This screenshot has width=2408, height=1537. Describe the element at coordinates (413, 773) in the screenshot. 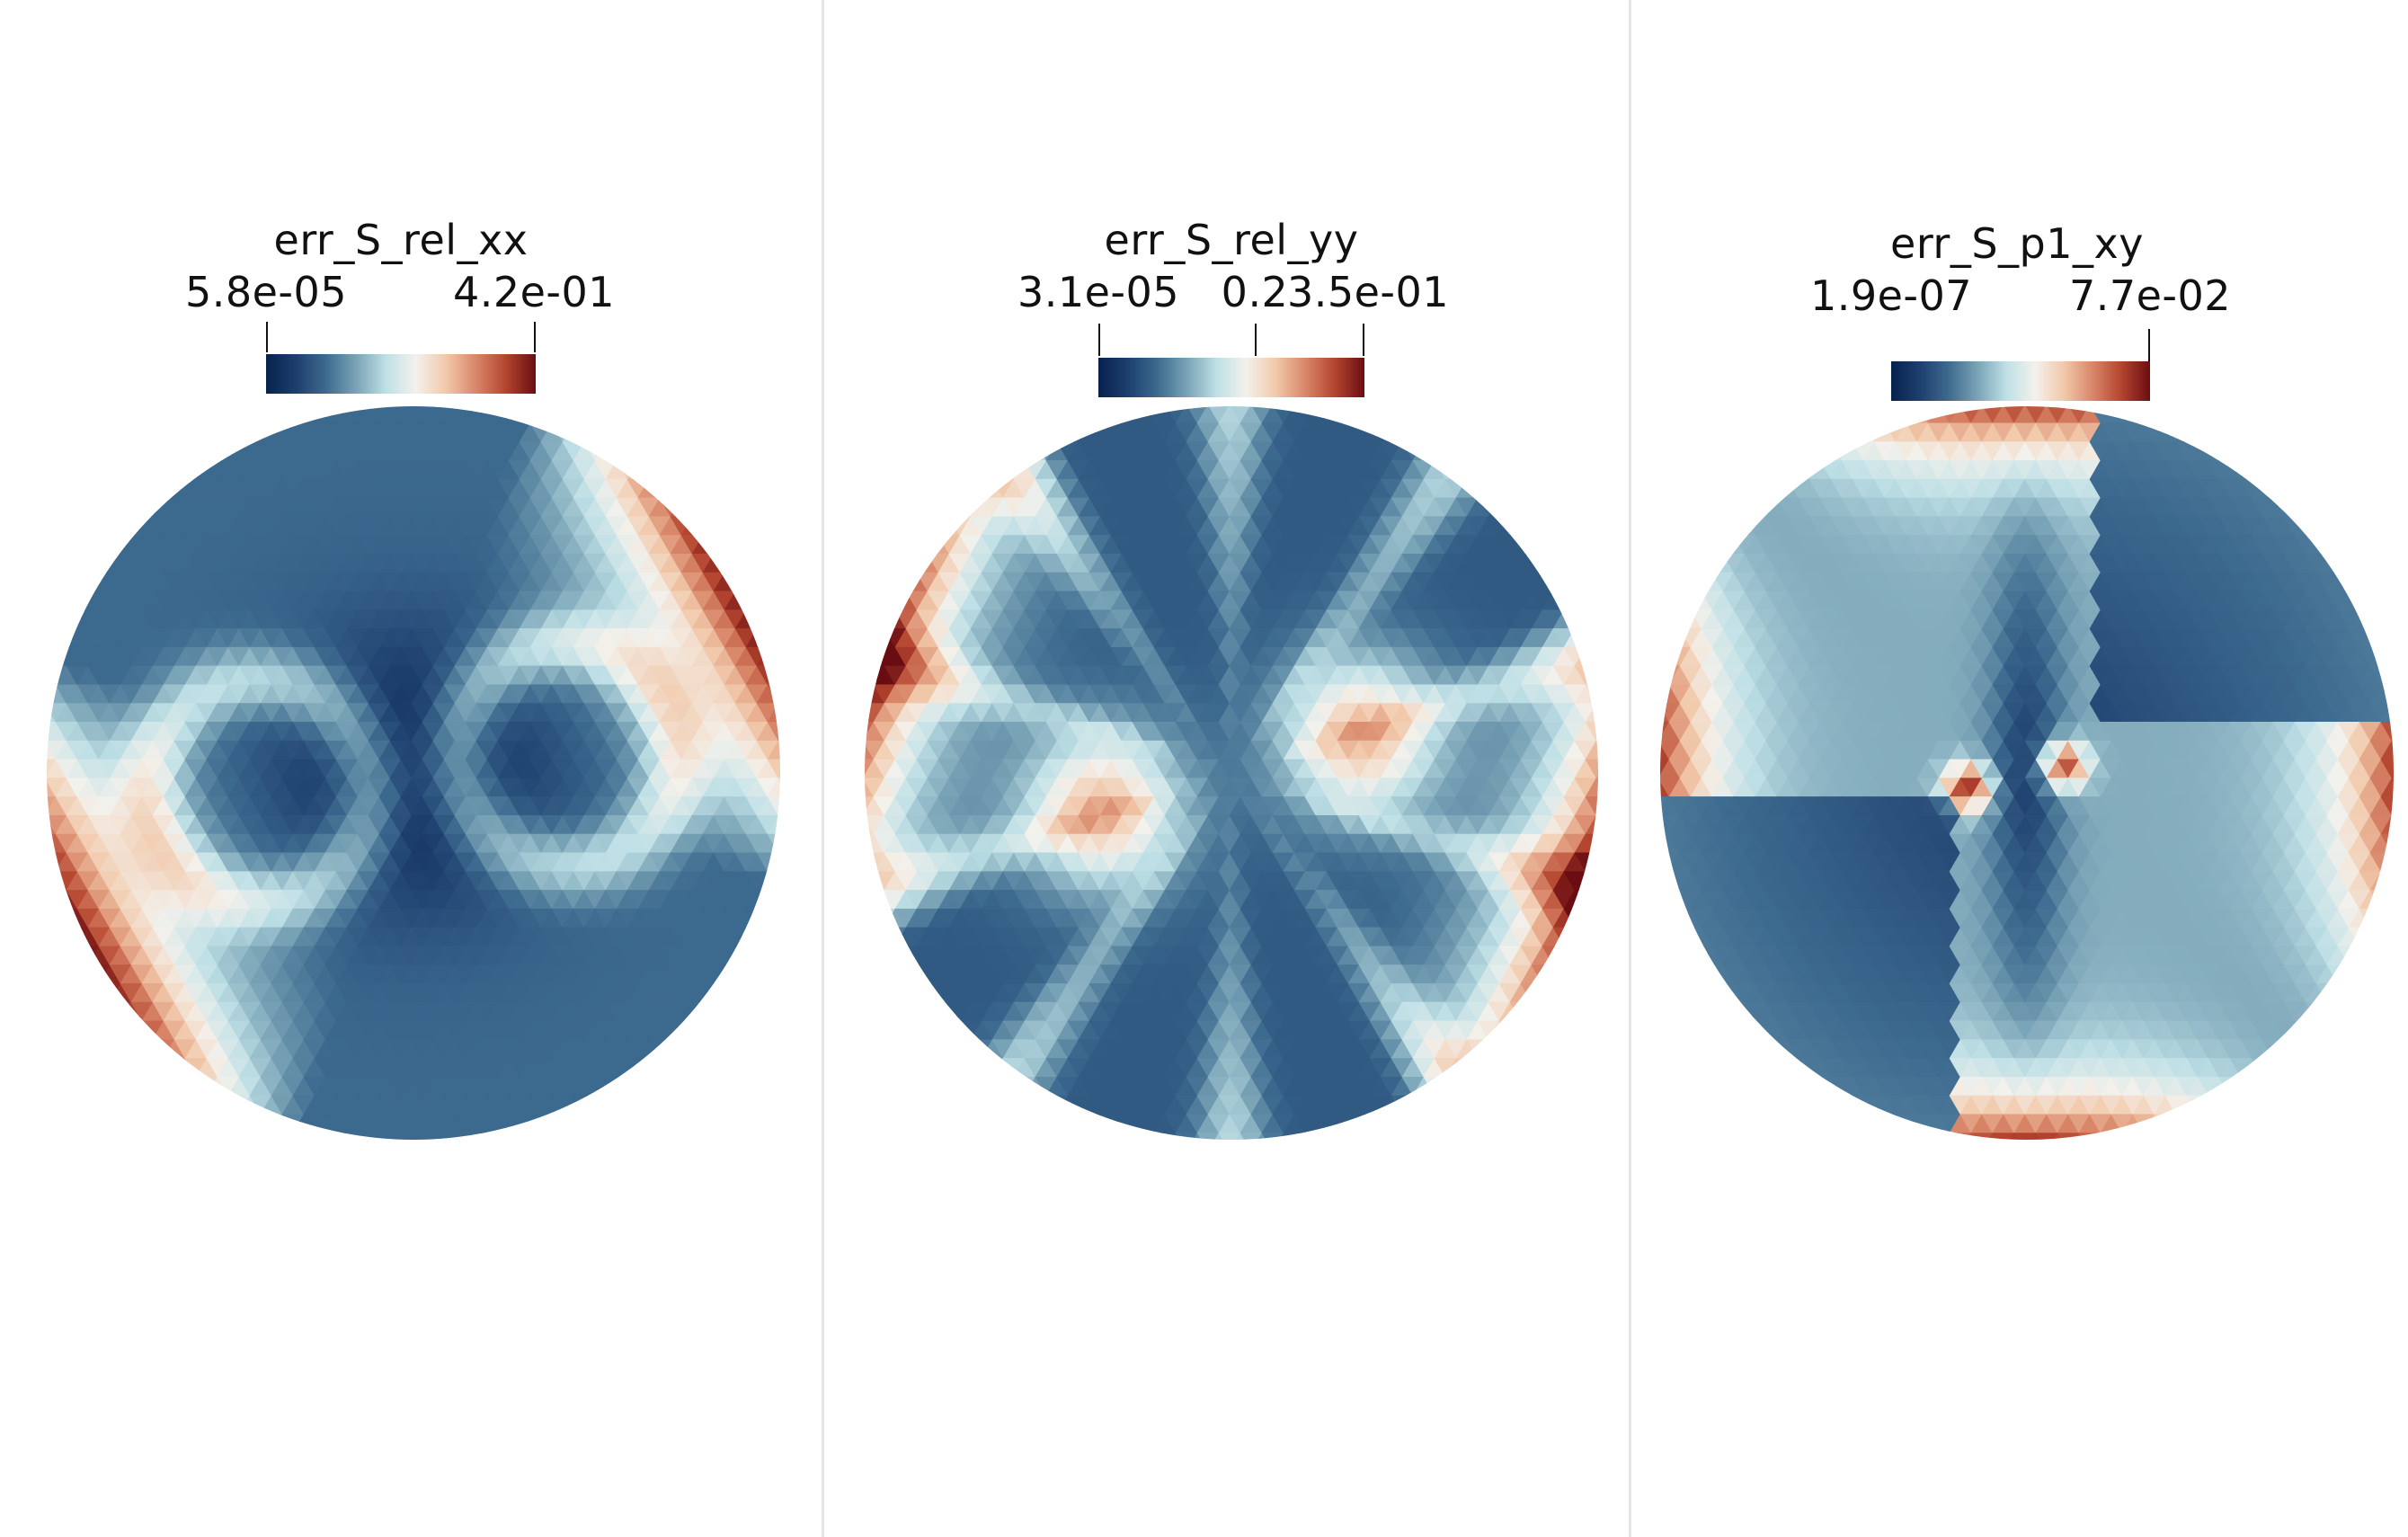

I see `error-field-disk` at that location.